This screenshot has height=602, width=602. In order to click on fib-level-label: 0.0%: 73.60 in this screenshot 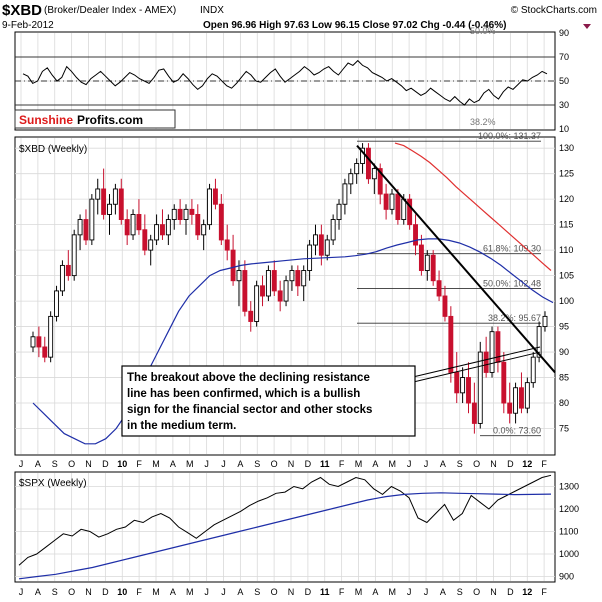, I will do `click(517, 431)`.